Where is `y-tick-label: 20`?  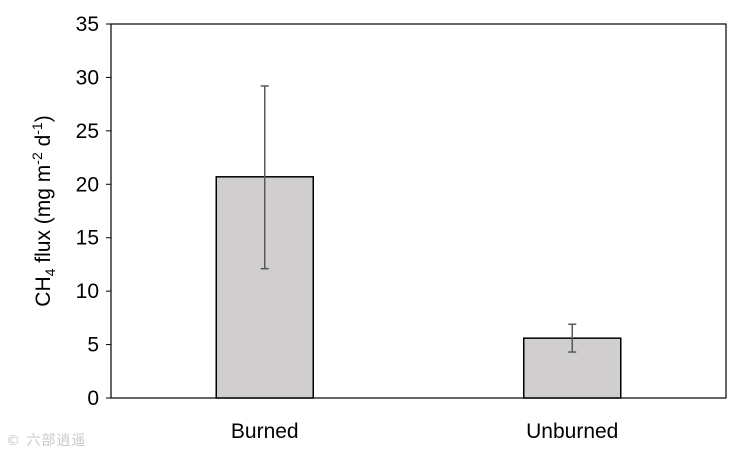
y-tick-label: 20 is located at coordinates (87, 184).